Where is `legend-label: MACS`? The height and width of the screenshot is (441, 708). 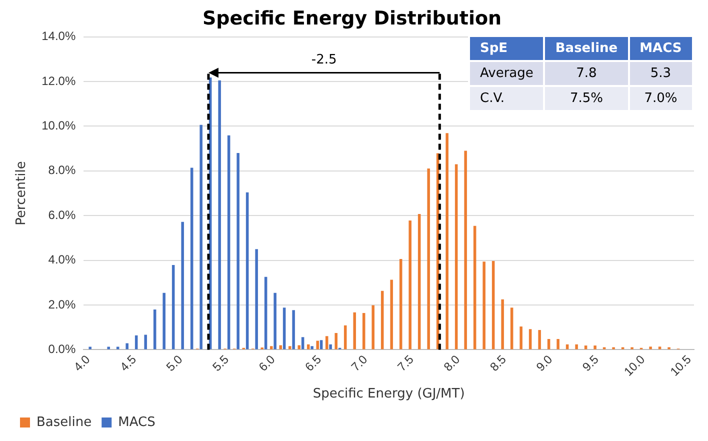 legend-label: MACS is located at coordinates (137, 422).